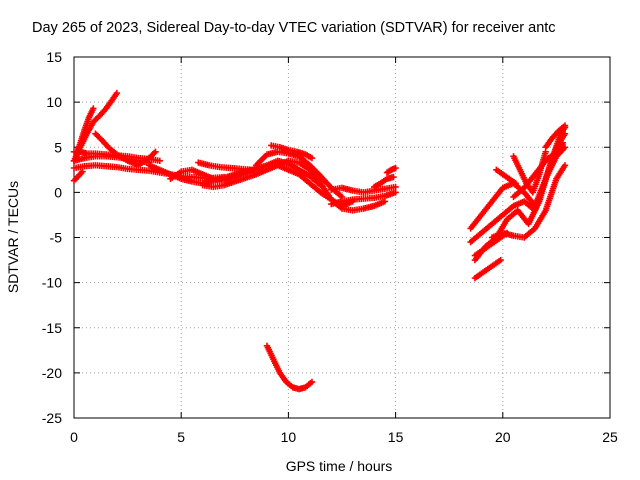 The height and width of the screenshot is (480, 640). What do you see at coordinates (610, 437) in the screenshot?
I see `x-tick-label: 25` at bounding box center [610, 437].